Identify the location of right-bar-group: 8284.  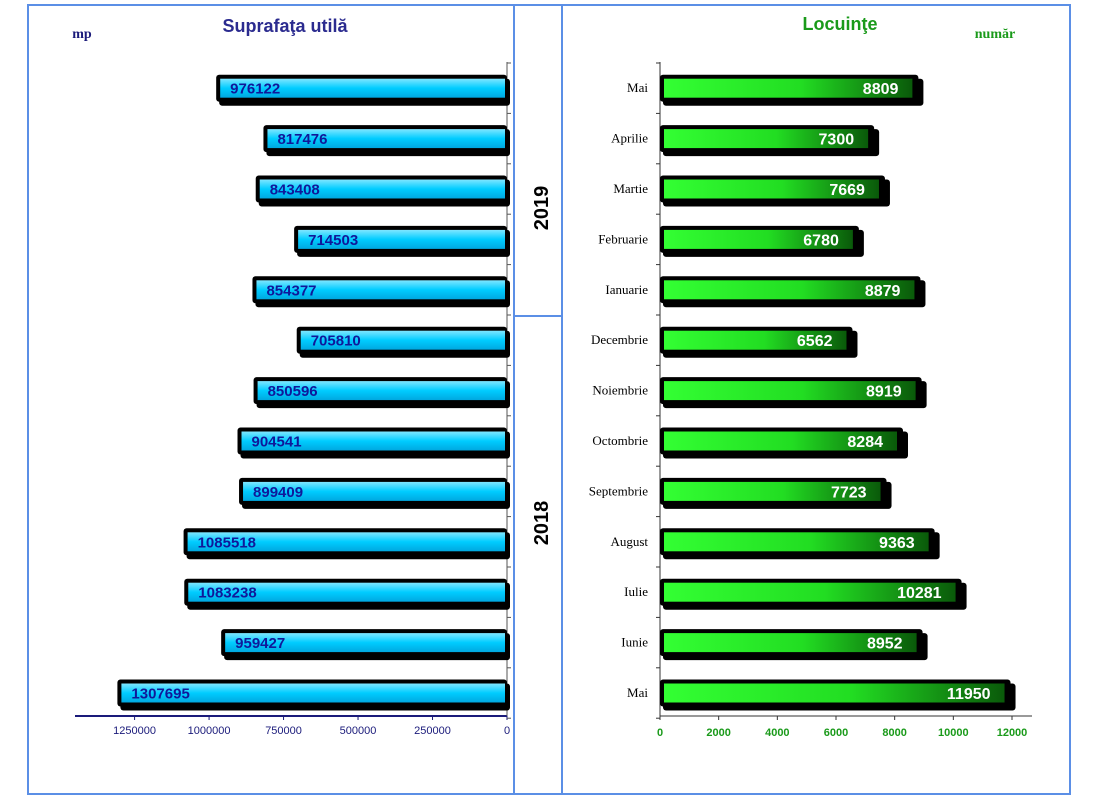
(784, 443).